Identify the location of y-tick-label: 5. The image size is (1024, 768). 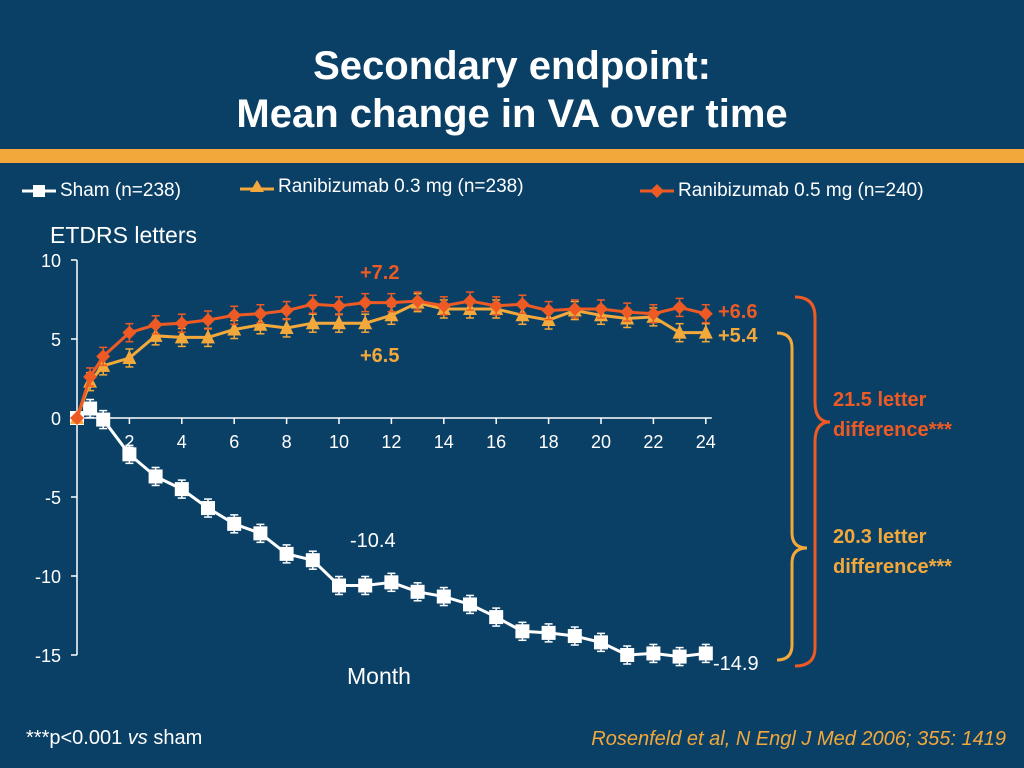
(56, 340).